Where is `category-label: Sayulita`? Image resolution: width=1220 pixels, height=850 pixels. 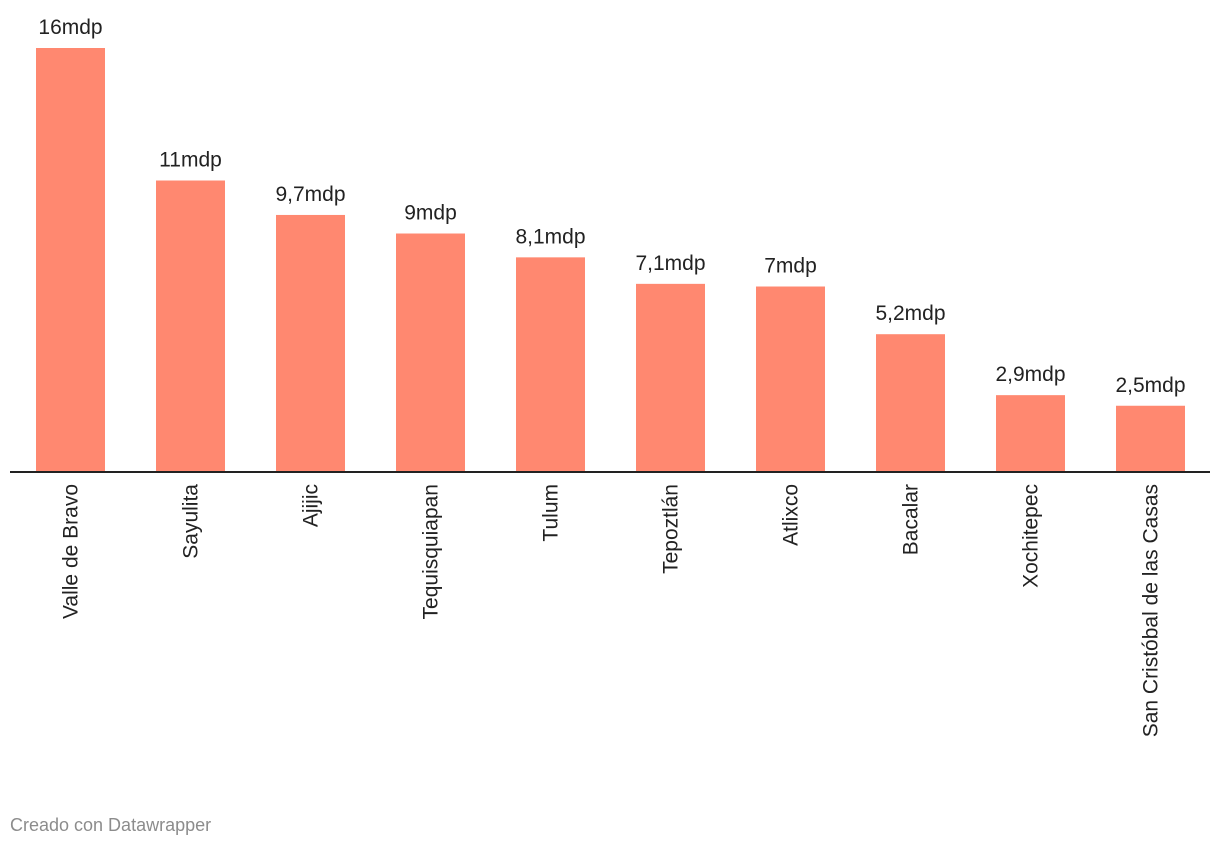 category-label: Sayulita is located at coordinates (191, 521).